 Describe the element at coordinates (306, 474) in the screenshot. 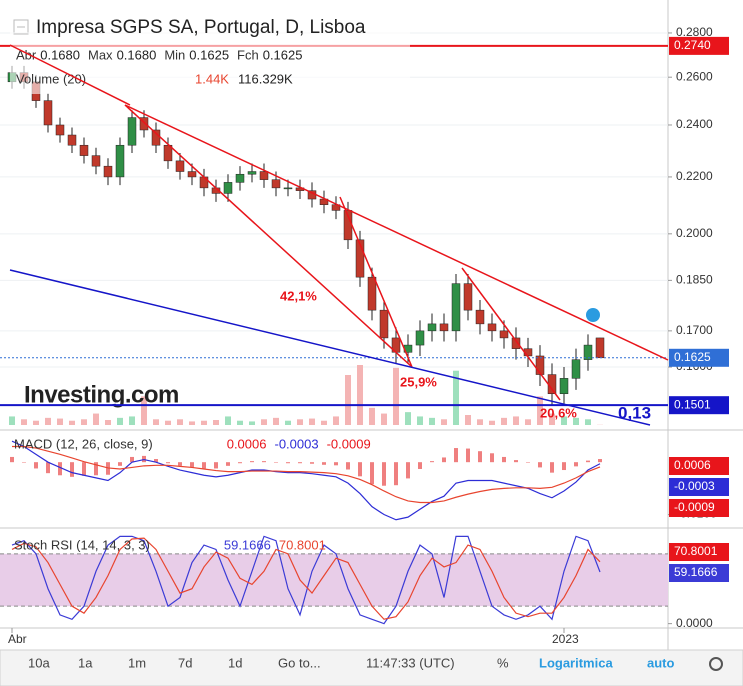

I see `macd-line` at that location.